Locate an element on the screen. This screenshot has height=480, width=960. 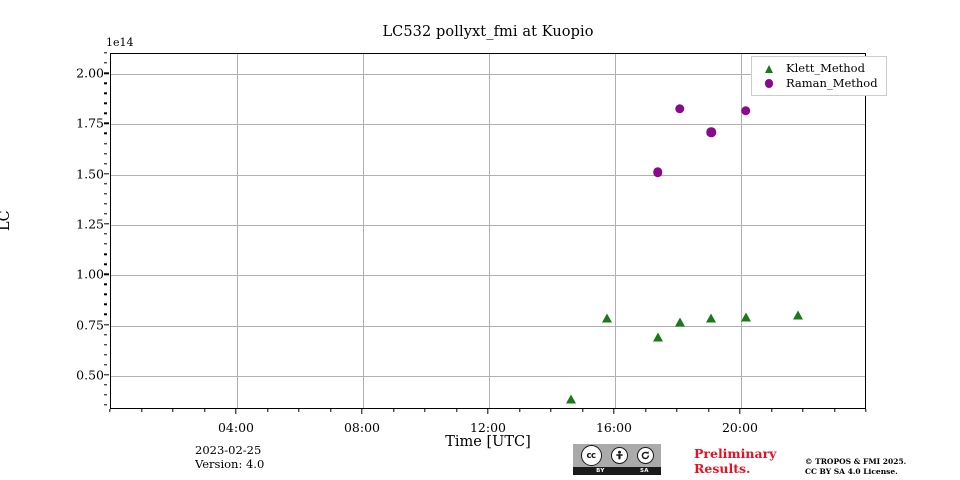
cc-by-person-icon is located at coordinates (619, 455).